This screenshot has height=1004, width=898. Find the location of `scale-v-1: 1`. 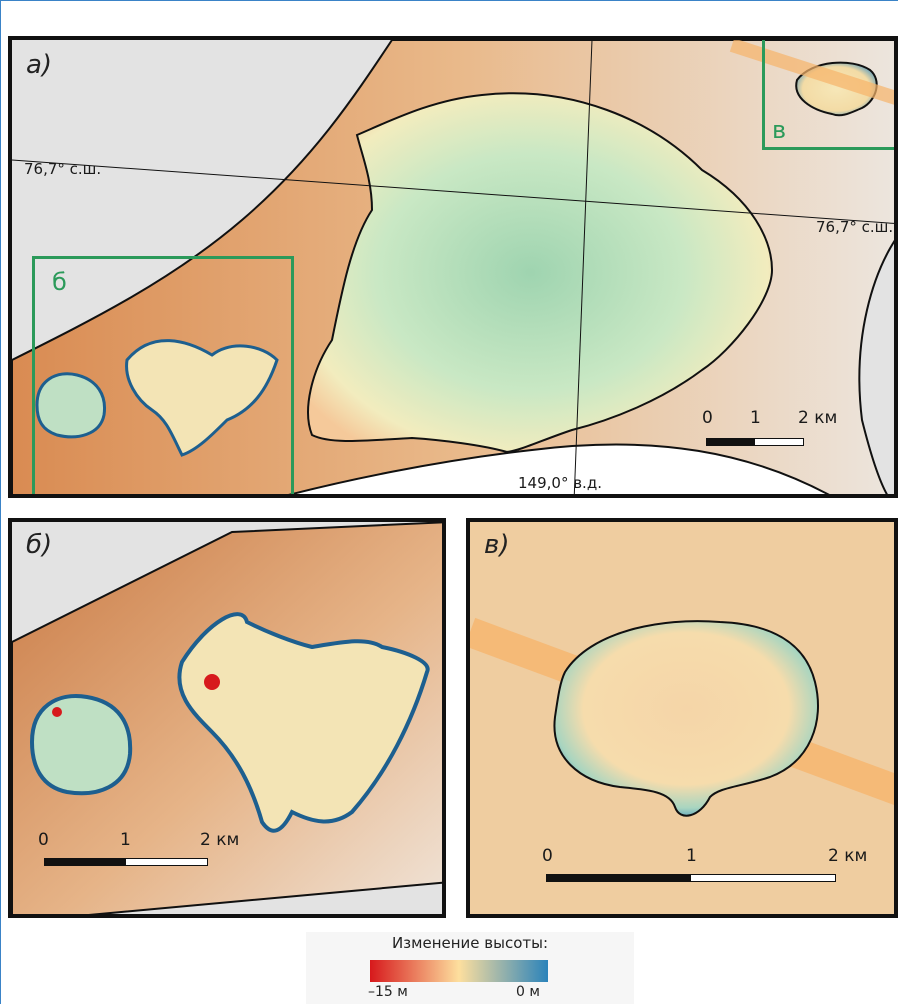

scale-v-1: 1 is located at coordinates (691, 856).